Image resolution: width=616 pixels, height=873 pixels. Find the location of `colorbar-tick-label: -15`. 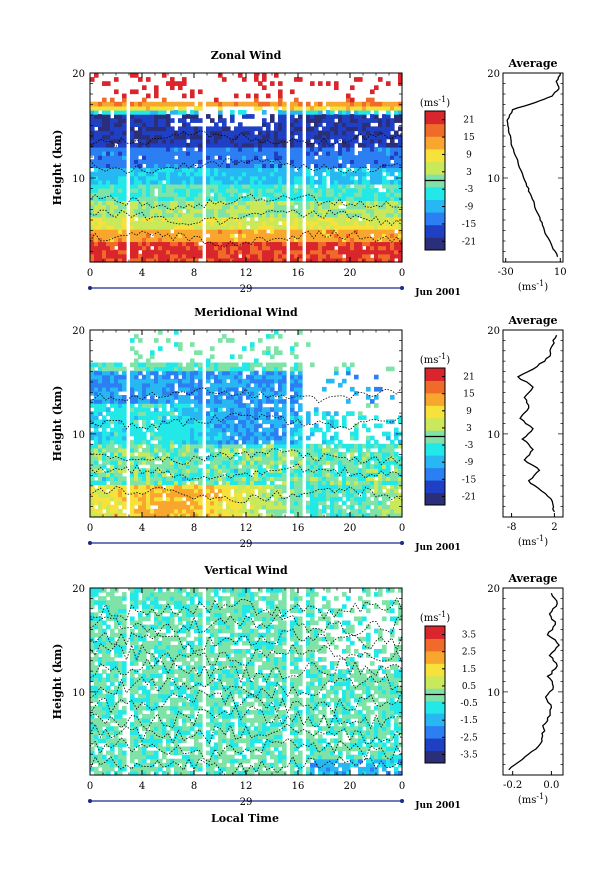

colorbar-tick-label: -15 is located at coordinates (469, 225).